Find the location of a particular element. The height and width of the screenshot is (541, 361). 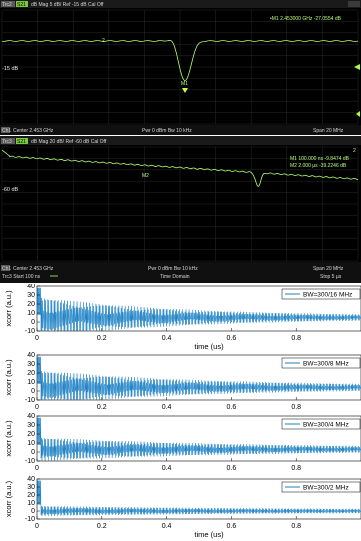

legend-label: BW=300/4 MHz is located at coordinates (326, 424).